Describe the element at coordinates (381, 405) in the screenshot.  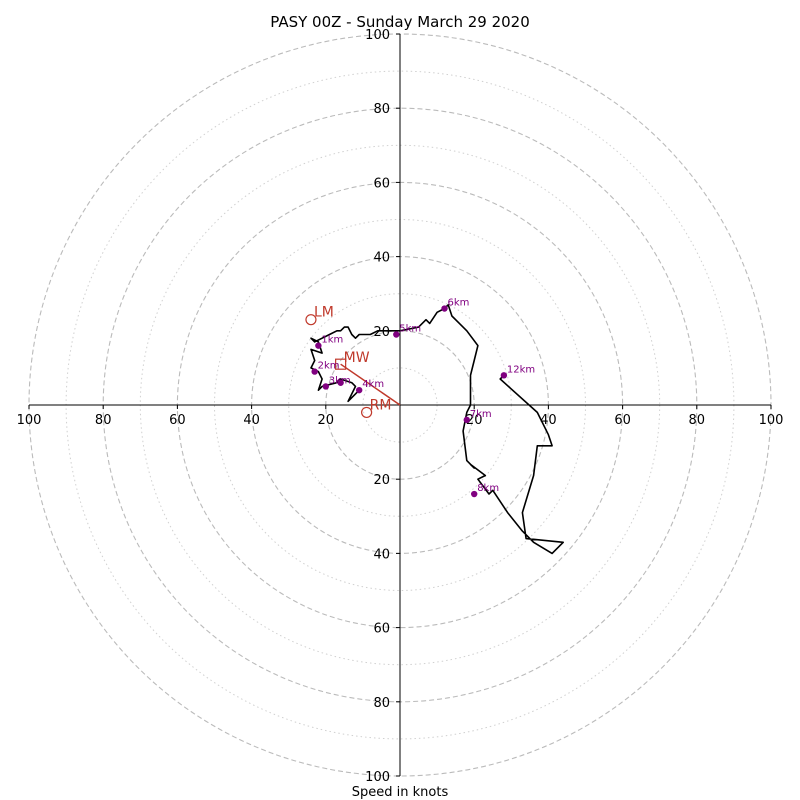
I see `right-mover-label: RM` at that location.